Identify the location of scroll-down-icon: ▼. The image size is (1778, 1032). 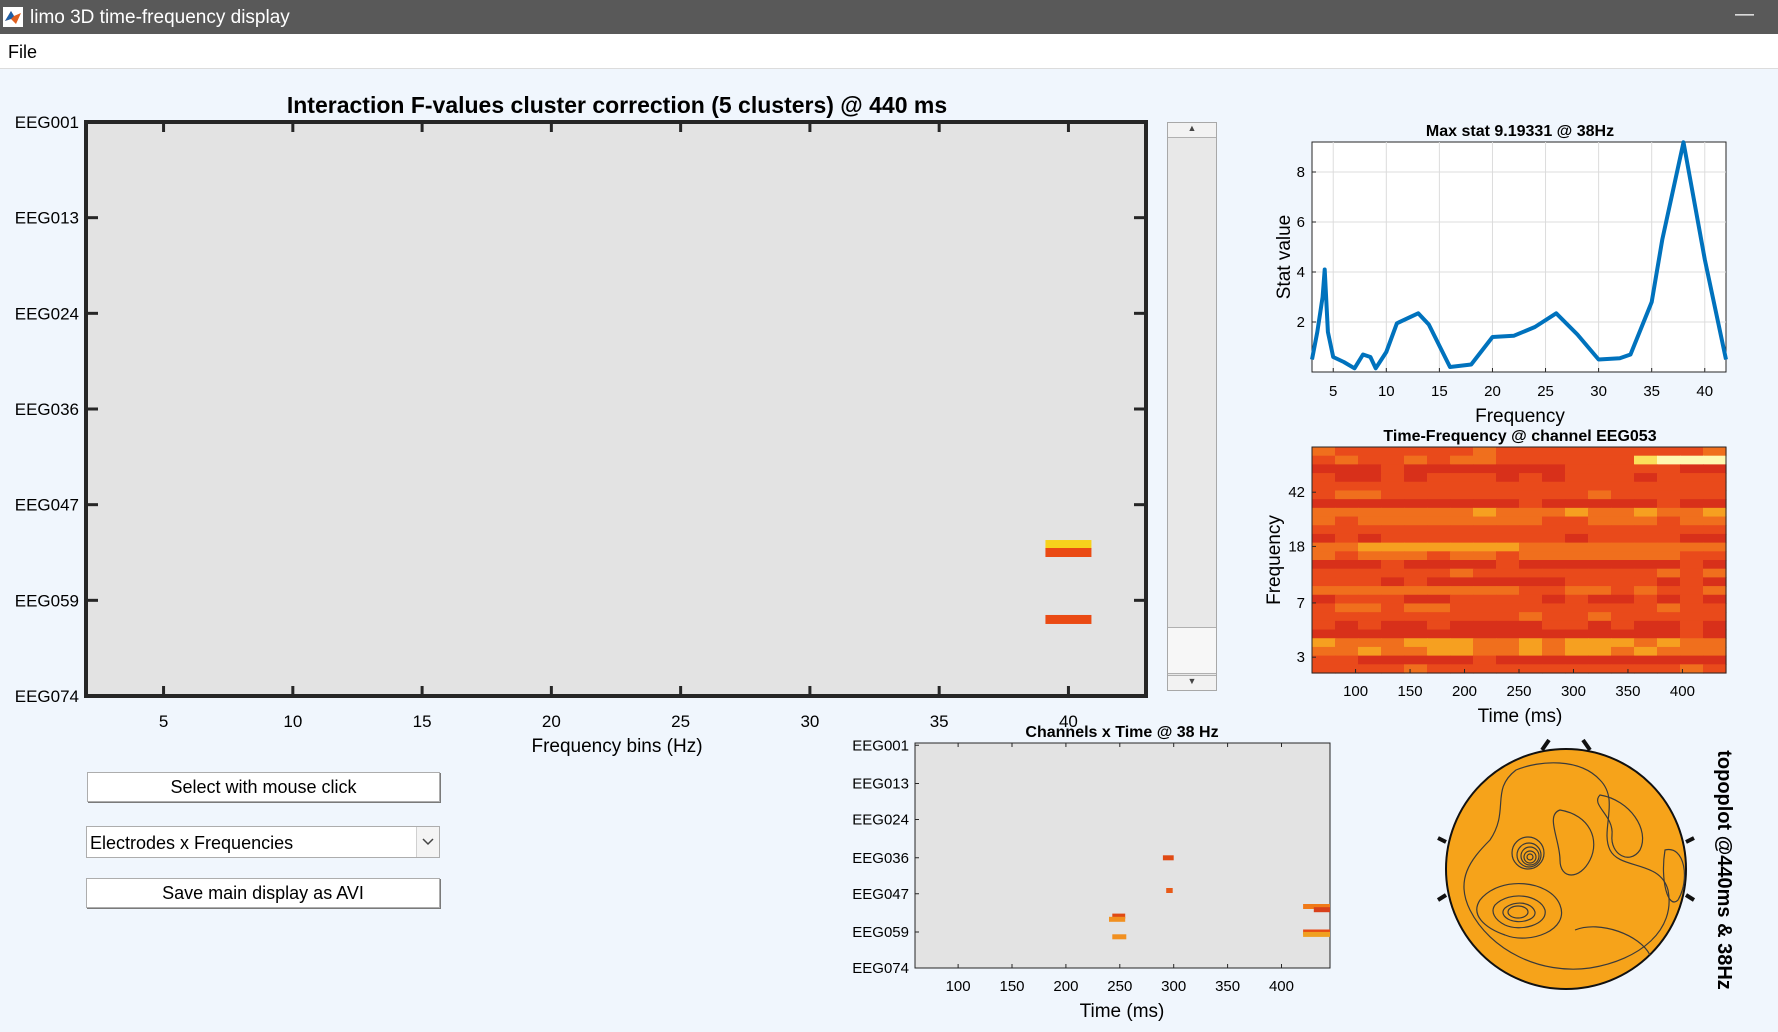
(1192, 682).